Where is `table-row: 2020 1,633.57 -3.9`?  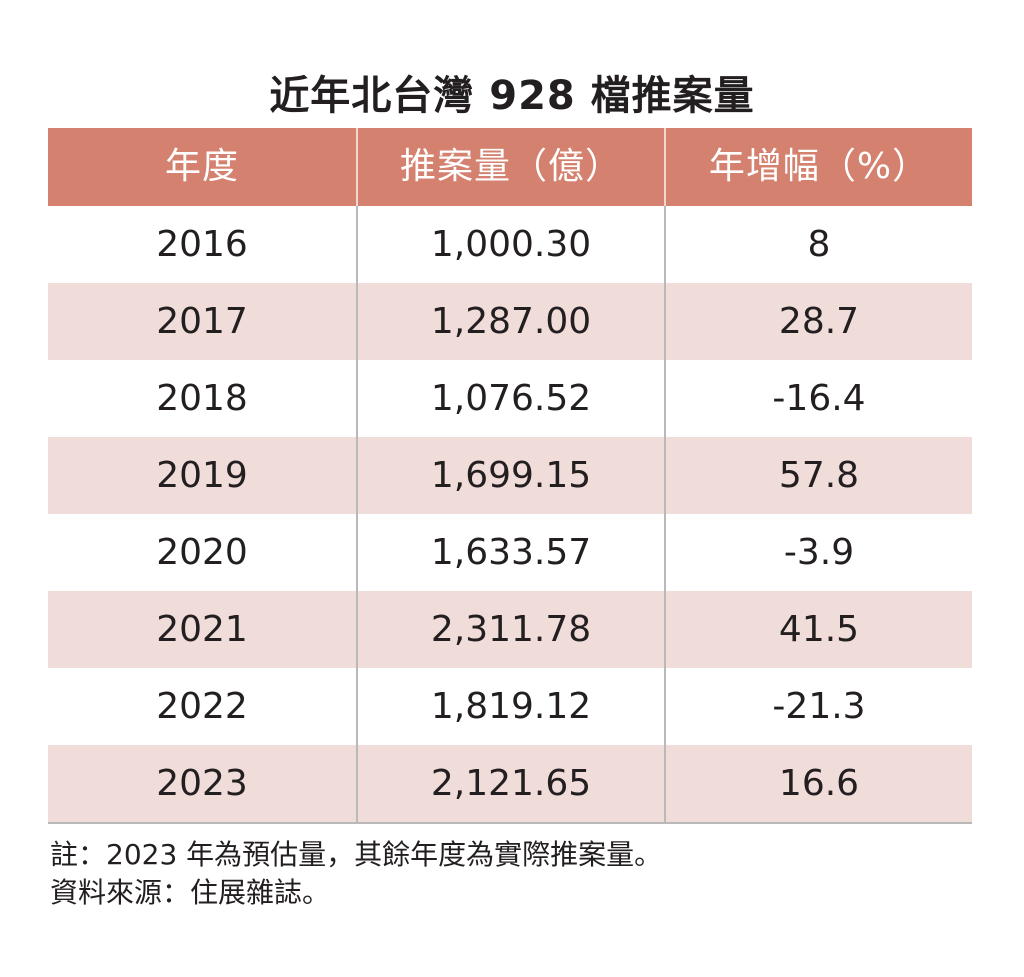 table-row: 2020 1,633.57 -3.9 is located at coordinates (510, 552).